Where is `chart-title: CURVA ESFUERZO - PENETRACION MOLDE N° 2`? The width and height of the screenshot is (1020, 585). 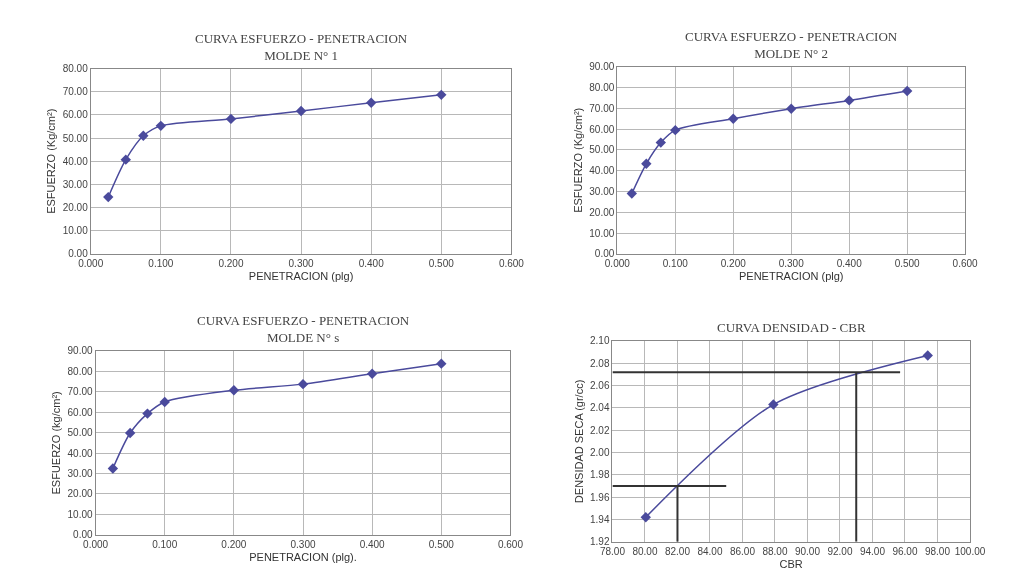 chart-title: CURVA ESFUERZO - PENETRACION MOLDE N° 2 is located at coordinates (791, 45).